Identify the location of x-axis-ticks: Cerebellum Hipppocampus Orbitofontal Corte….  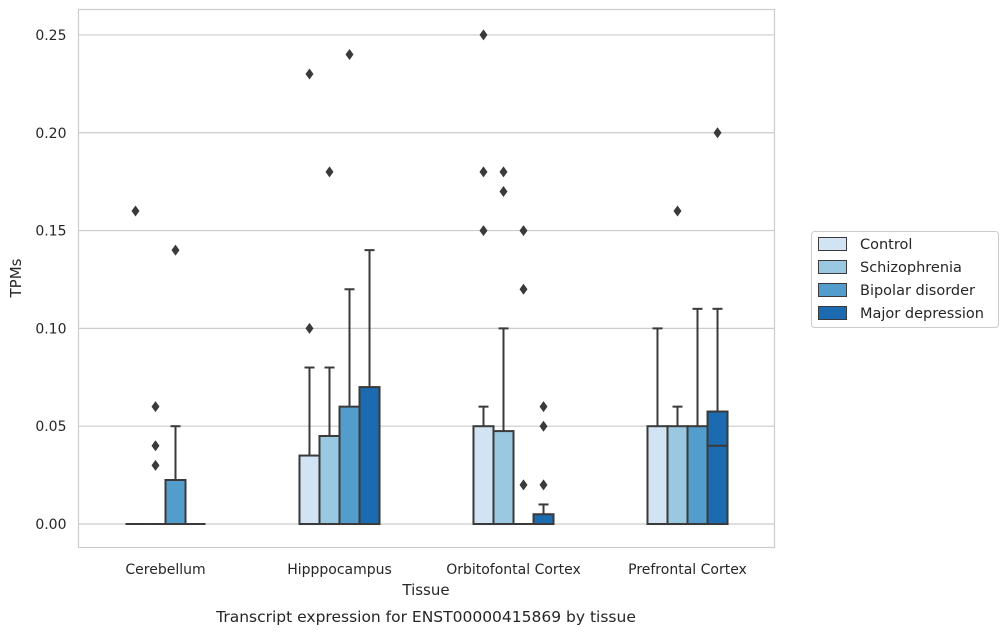
(435, 570).